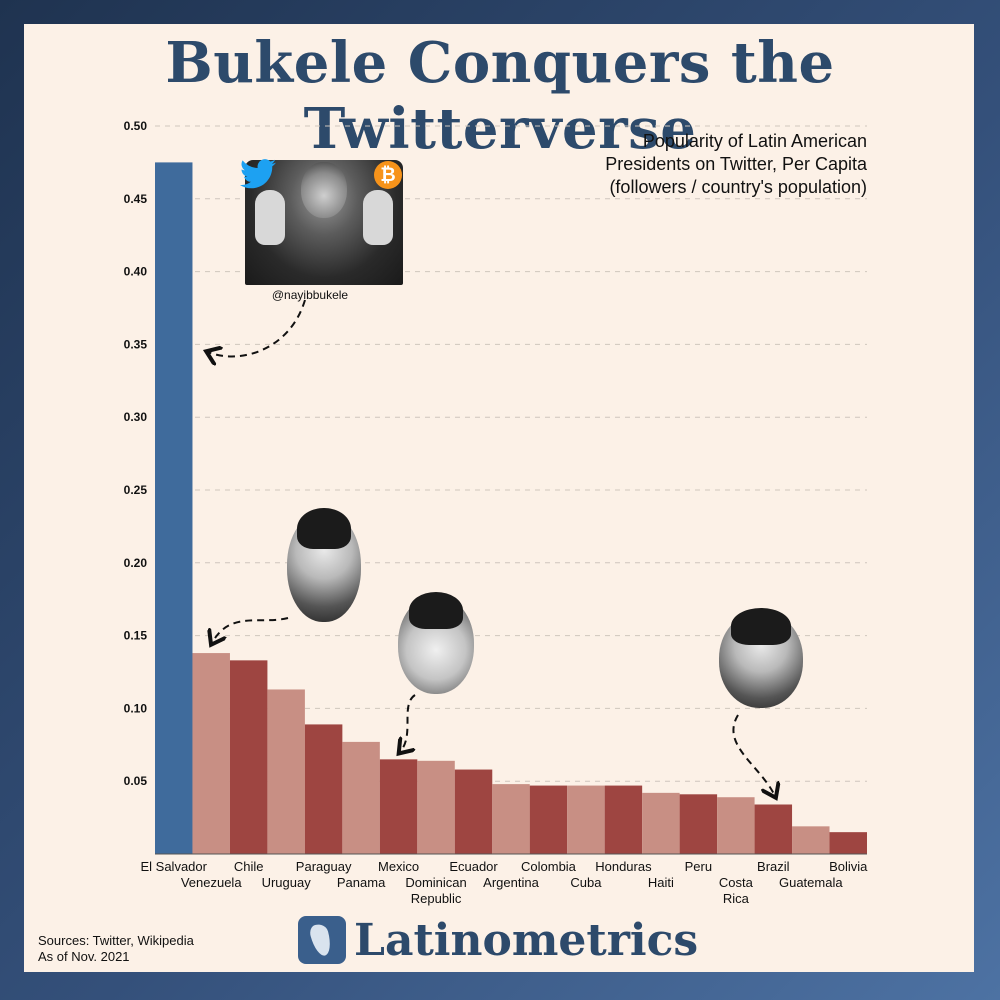 This screenshot has width=1000, height=1000. What do you see at coordinates (754, 141) in the screenshot?
I see `subtitle-line: Popularity of Latin American` at bounding box center [754, 141].